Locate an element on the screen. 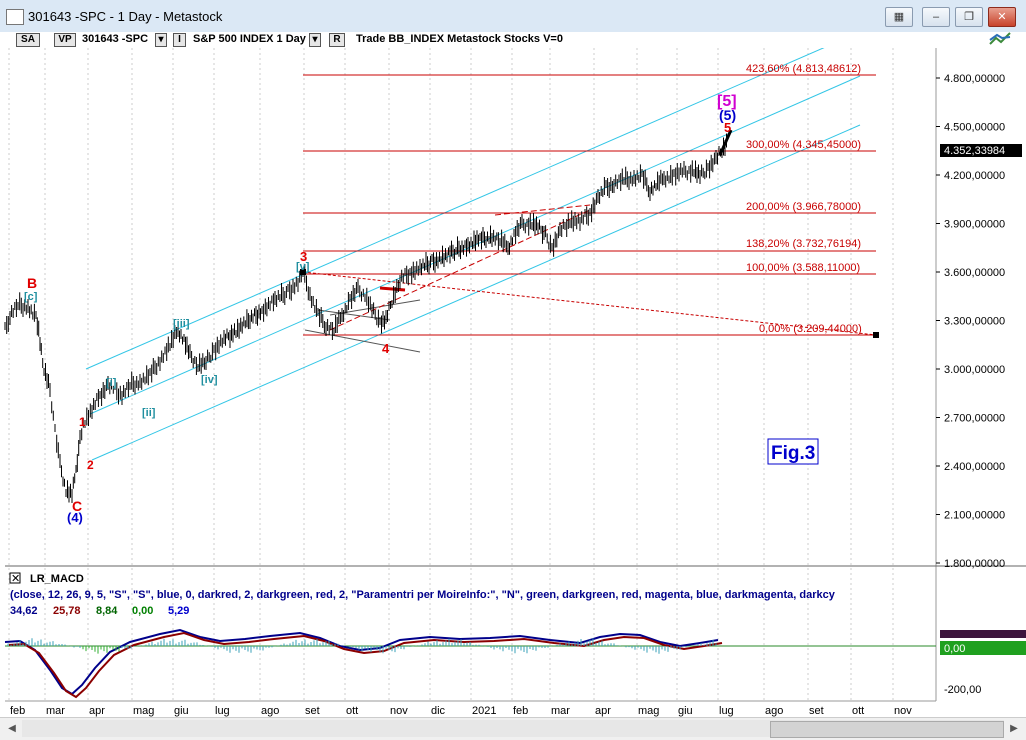 The image size is (1026, 740). wave-label-5-paren: (5) is located at coordinates (727, 115).